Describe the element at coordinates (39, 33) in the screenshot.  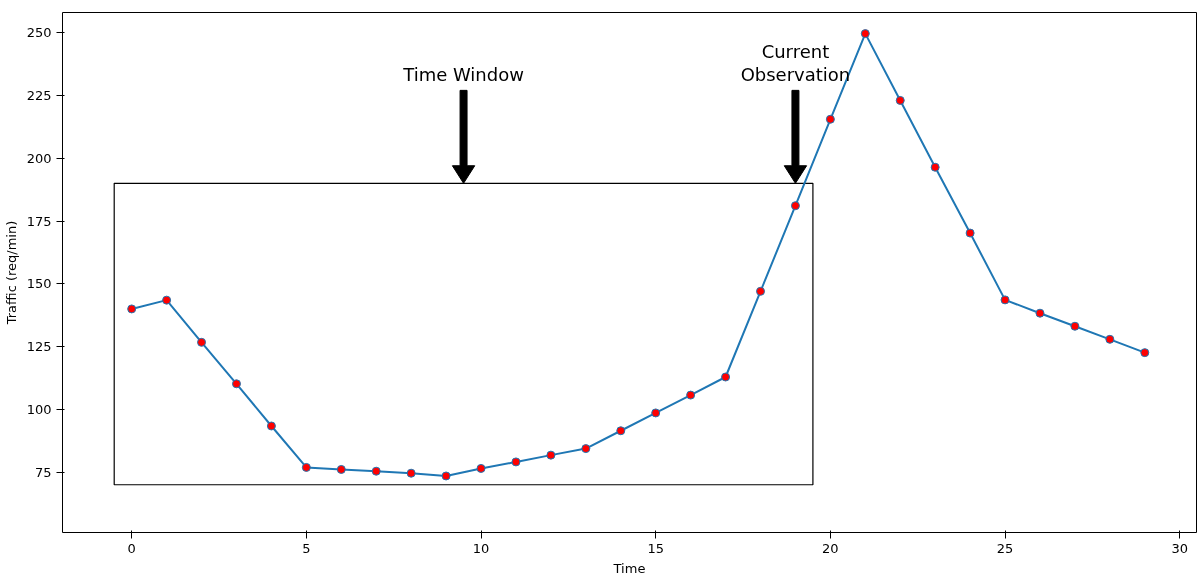
I see `y-tick-label: 250` at that location.